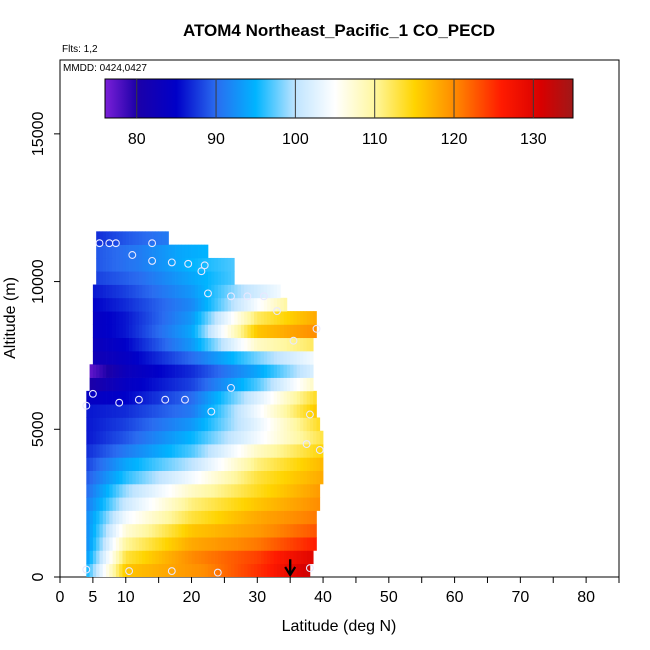 The height and width of the screenshot is (650, 650). I want to click on chart-title: ATOM4 Northeast_Pacific_1 CO_PECD, so click(339, 30).